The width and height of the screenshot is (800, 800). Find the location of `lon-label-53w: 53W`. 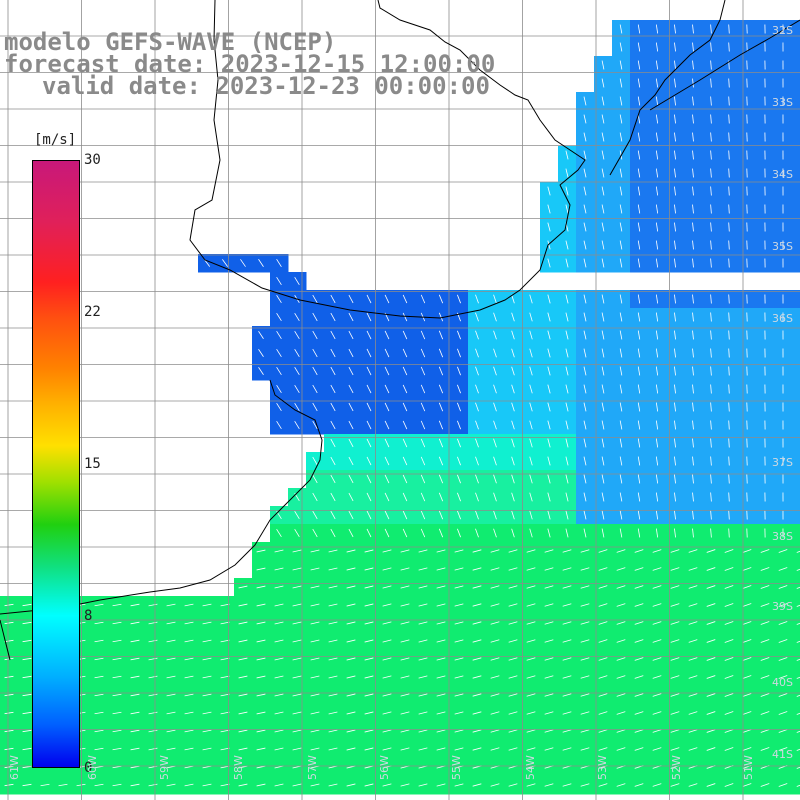

lon-label-53w: 53W is located at coordinates (602, 767).